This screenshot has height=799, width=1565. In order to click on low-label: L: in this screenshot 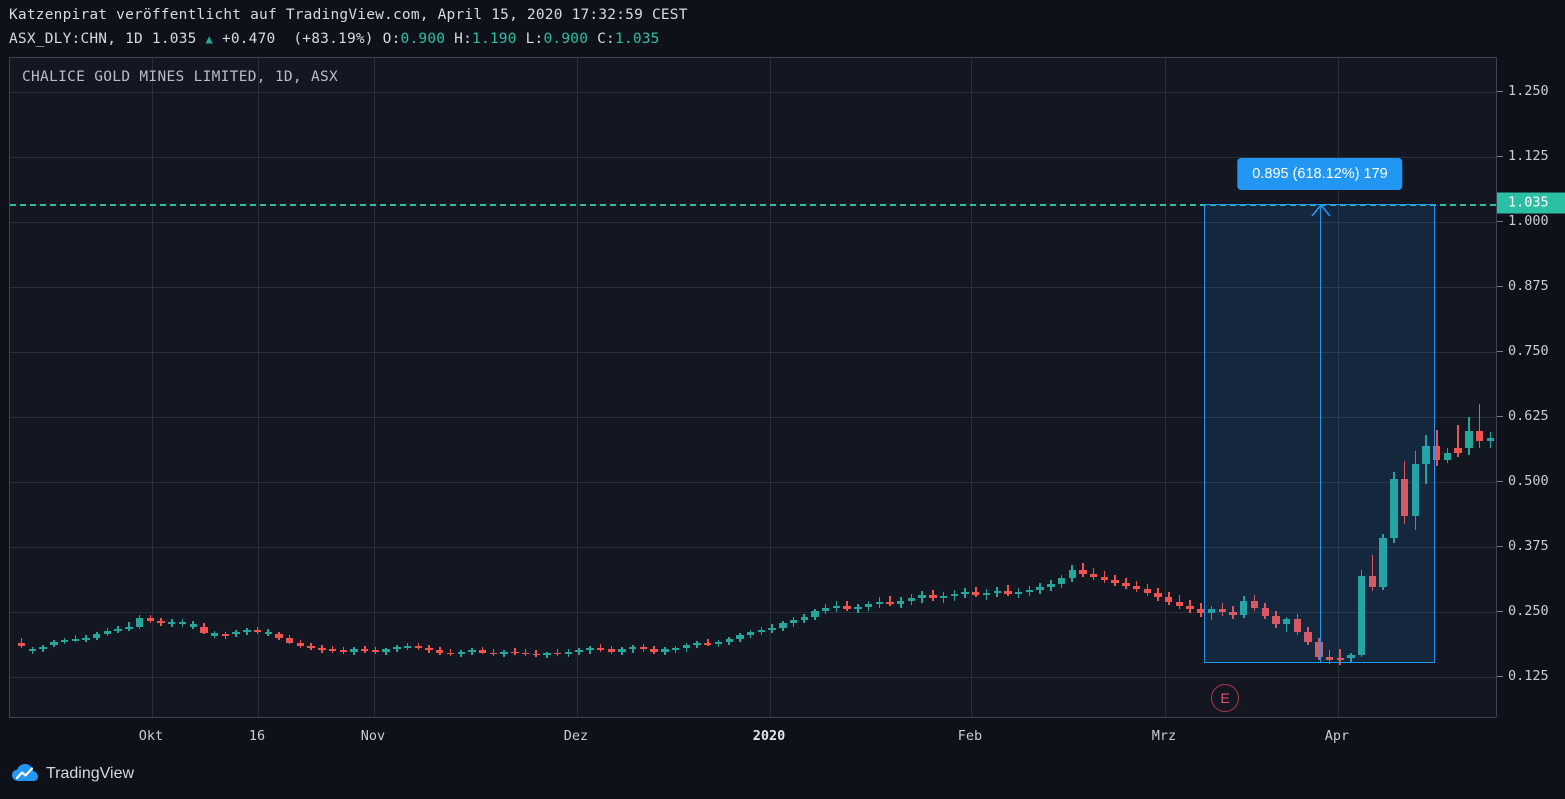, I will do `click(534, 39)`.